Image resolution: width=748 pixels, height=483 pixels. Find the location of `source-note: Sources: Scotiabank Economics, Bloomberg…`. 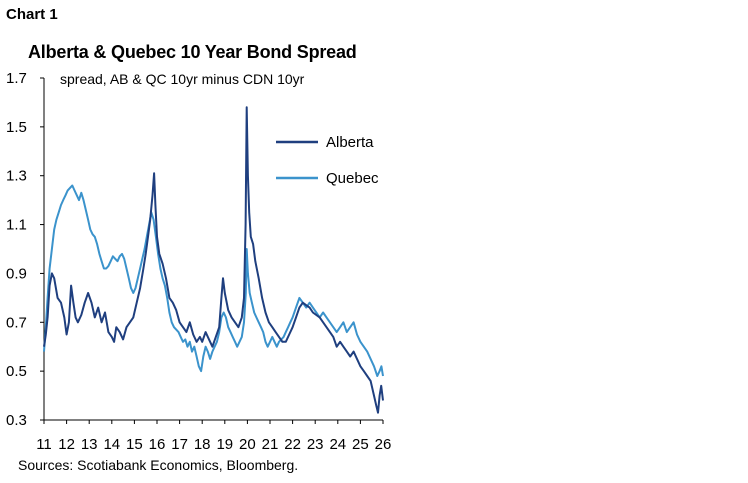

source-note: Sources: Scotiabank Economics, Bloomberg… is located at coordinates (158, 465).